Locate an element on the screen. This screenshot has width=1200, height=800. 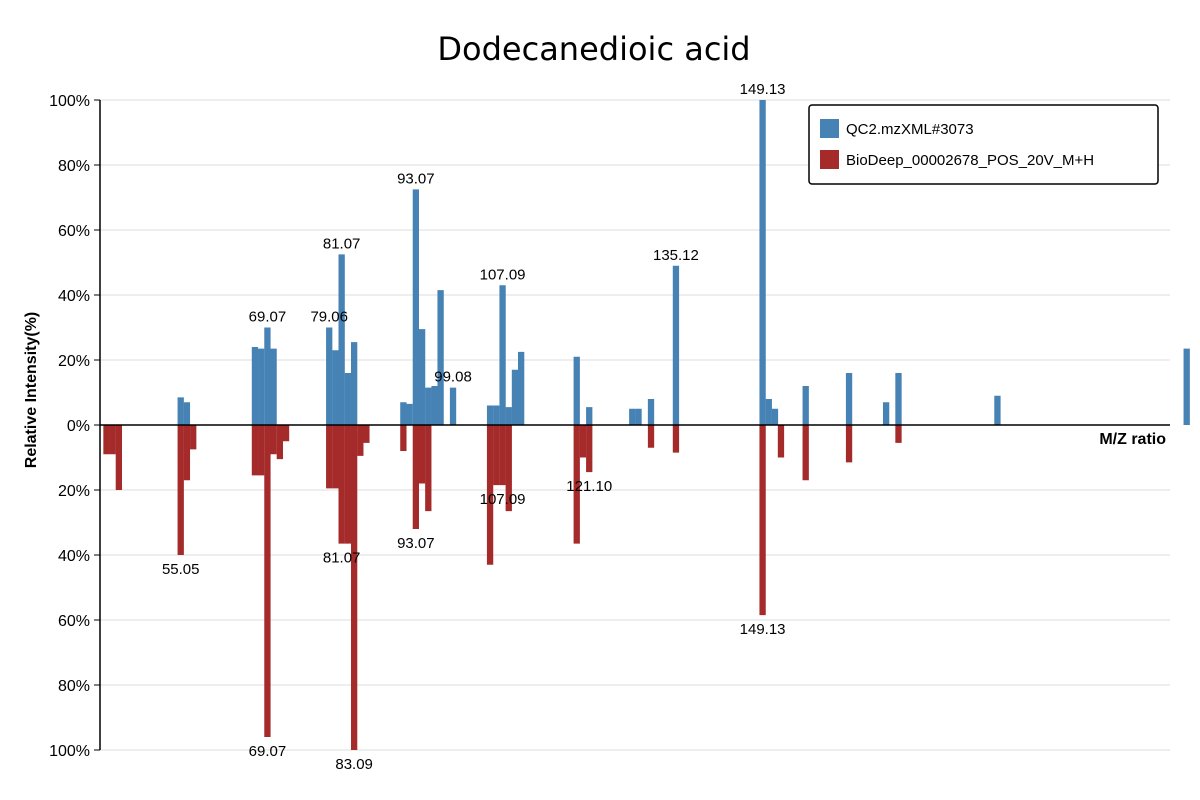
reference-peak-label: 107.09 is located at coordinates (503, 499).